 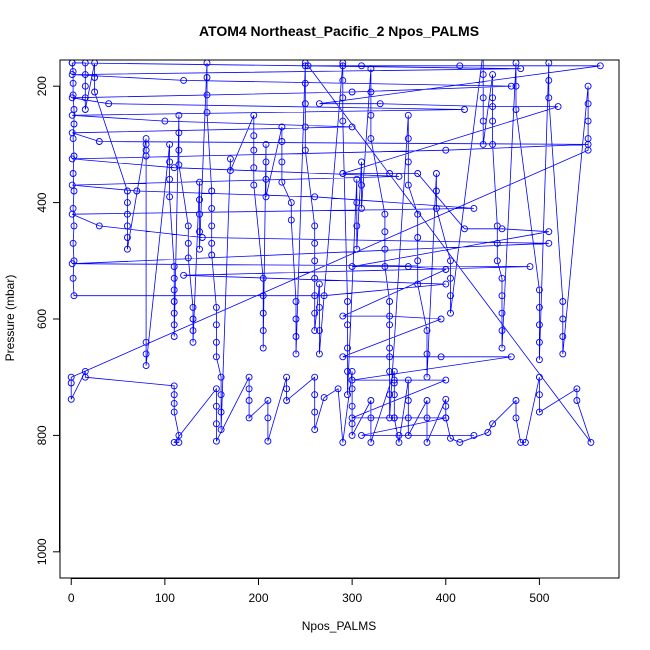 I want to click on x-tick-label: 200, so click(x=258, y=598).